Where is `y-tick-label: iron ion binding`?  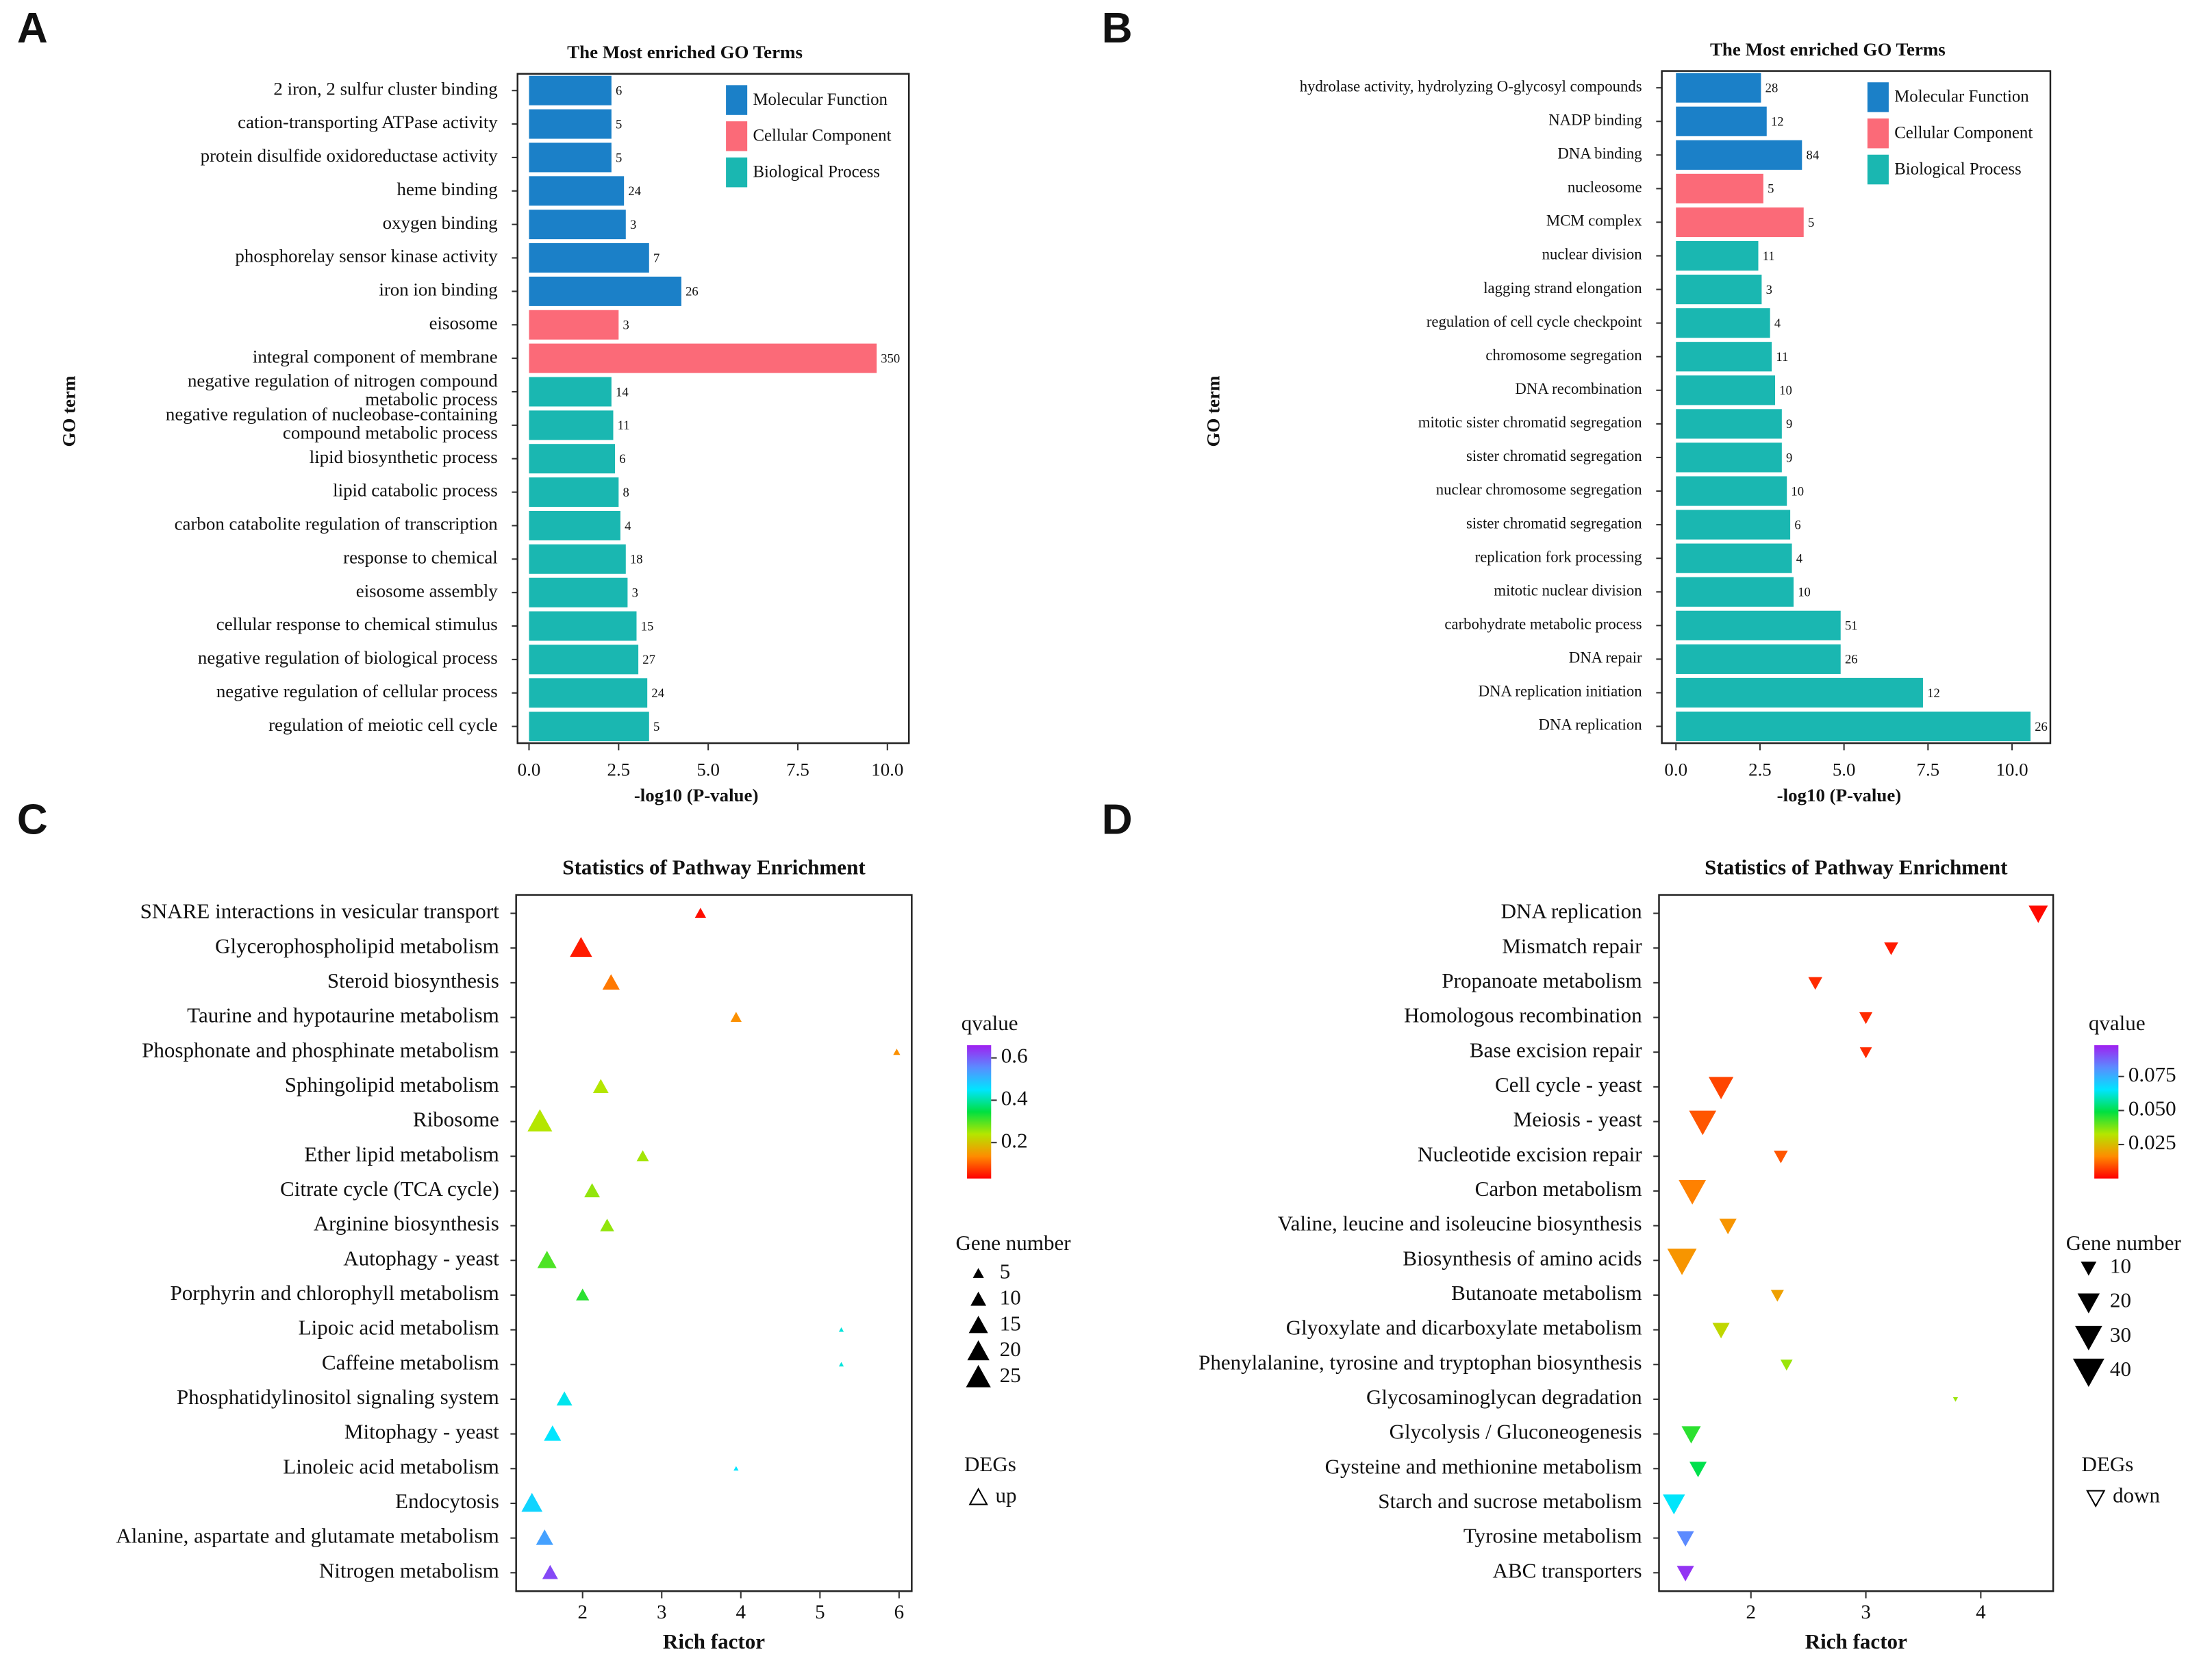 y-tick-label: iron ion binding is located at coordinates (438, 289).